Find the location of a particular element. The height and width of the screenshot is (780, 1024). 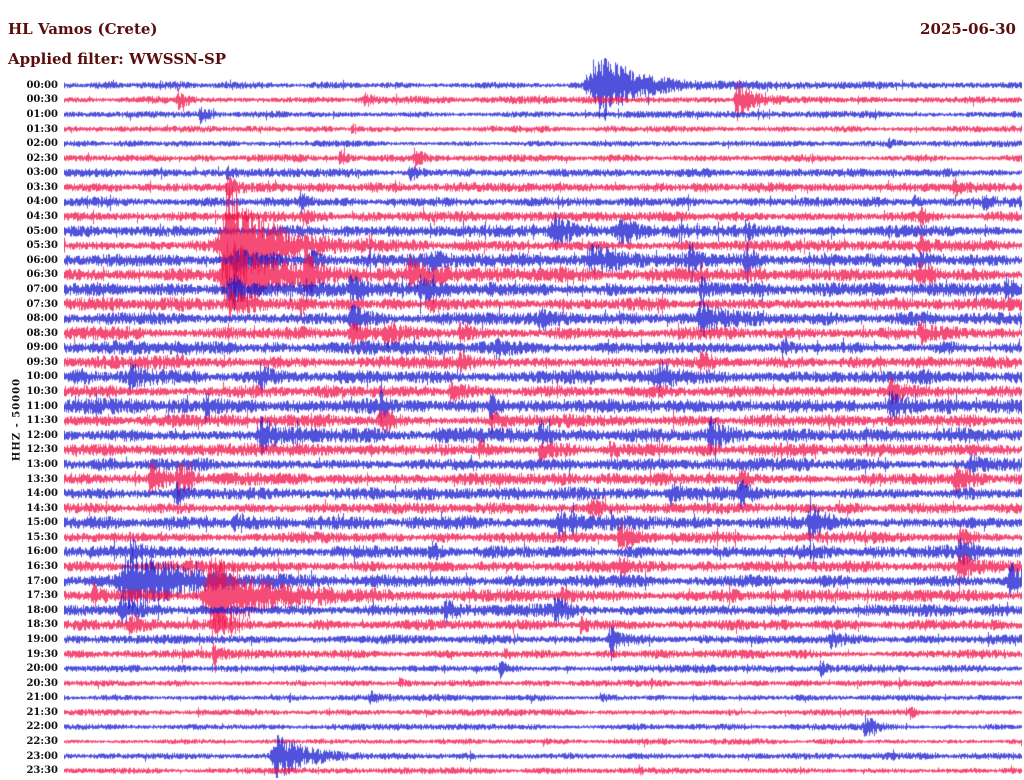

time-label: 07:00 is located at coordinates (42, 289).